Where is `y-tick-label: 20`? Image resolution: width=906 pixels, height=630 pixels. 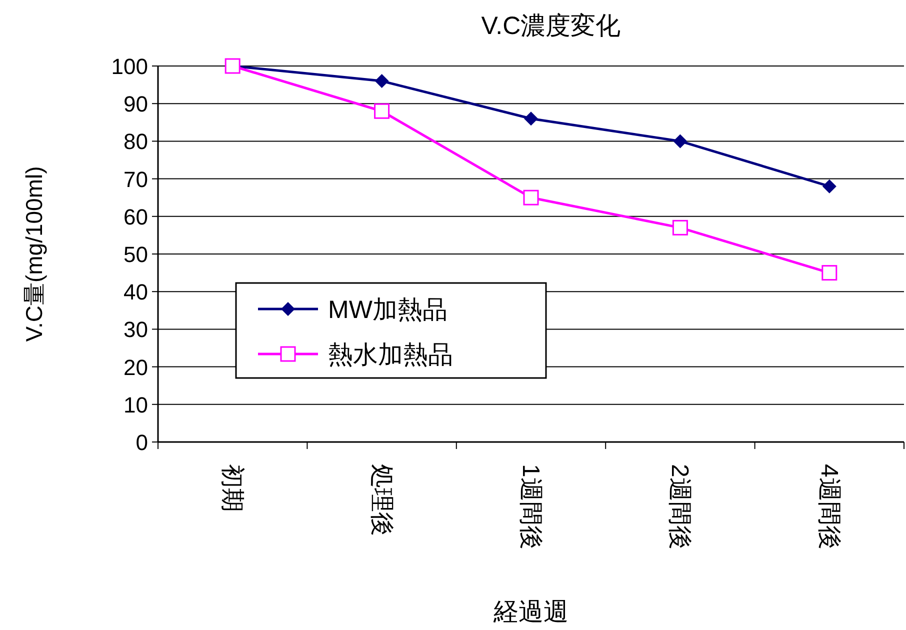 y-tick-label: 20 is located at coordinates (136, 367).